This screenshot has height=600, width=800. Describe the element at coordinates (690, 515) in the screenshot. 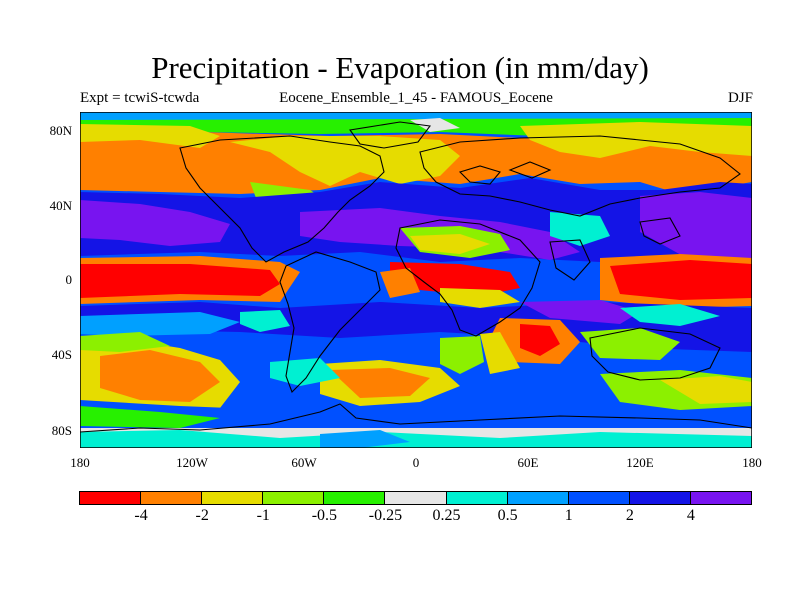

I see `colorbar-label-9: 4` at that location.